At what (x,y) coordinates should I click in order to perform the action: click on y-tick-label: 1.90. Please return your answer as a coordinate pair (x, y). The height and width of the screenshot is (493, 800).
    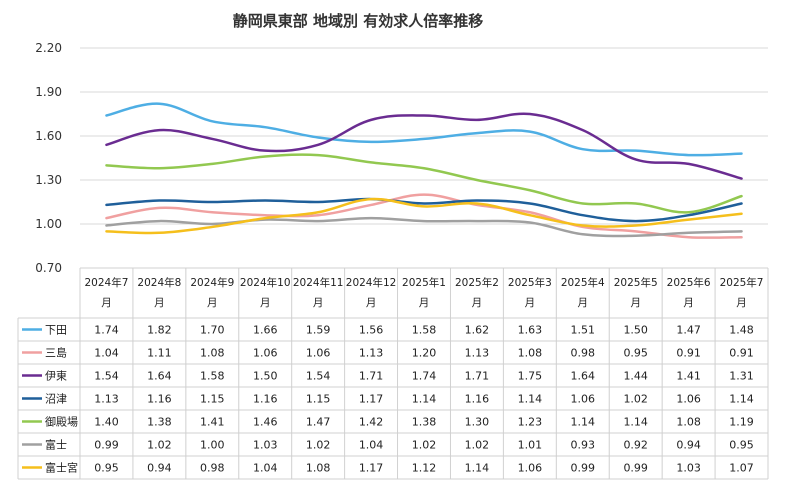
    Looking at the image, I should click on (48, 92).